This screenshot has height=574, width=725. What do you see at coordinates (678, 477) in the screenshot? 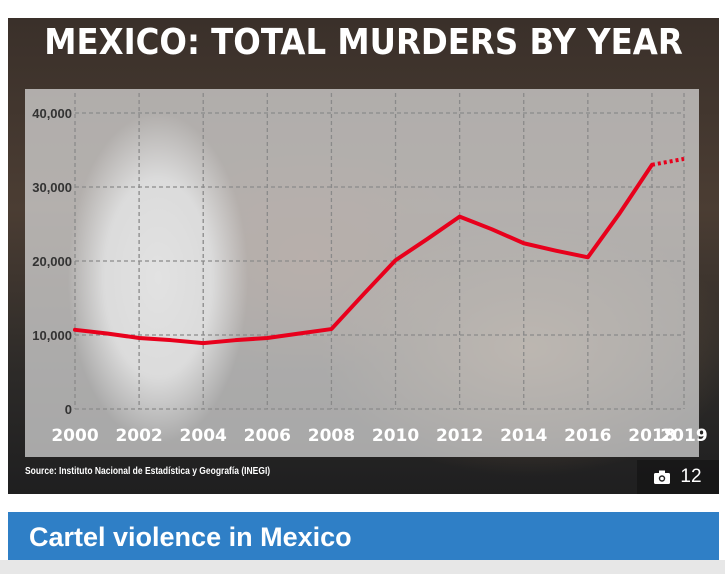
I see `gallery-button: 12` at bounding box center [678, 477].